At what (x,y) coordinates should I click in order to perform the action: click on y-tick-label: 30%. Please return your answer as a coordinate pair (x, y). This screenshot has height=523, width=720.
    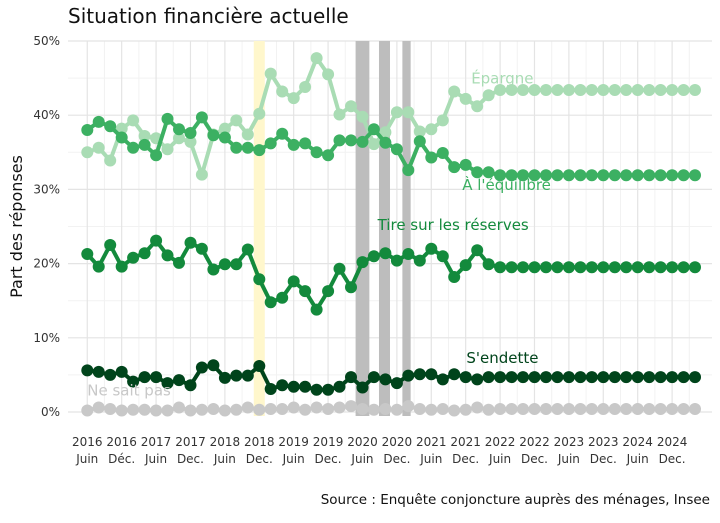
    Looking at the image, I should click on (46, 189).